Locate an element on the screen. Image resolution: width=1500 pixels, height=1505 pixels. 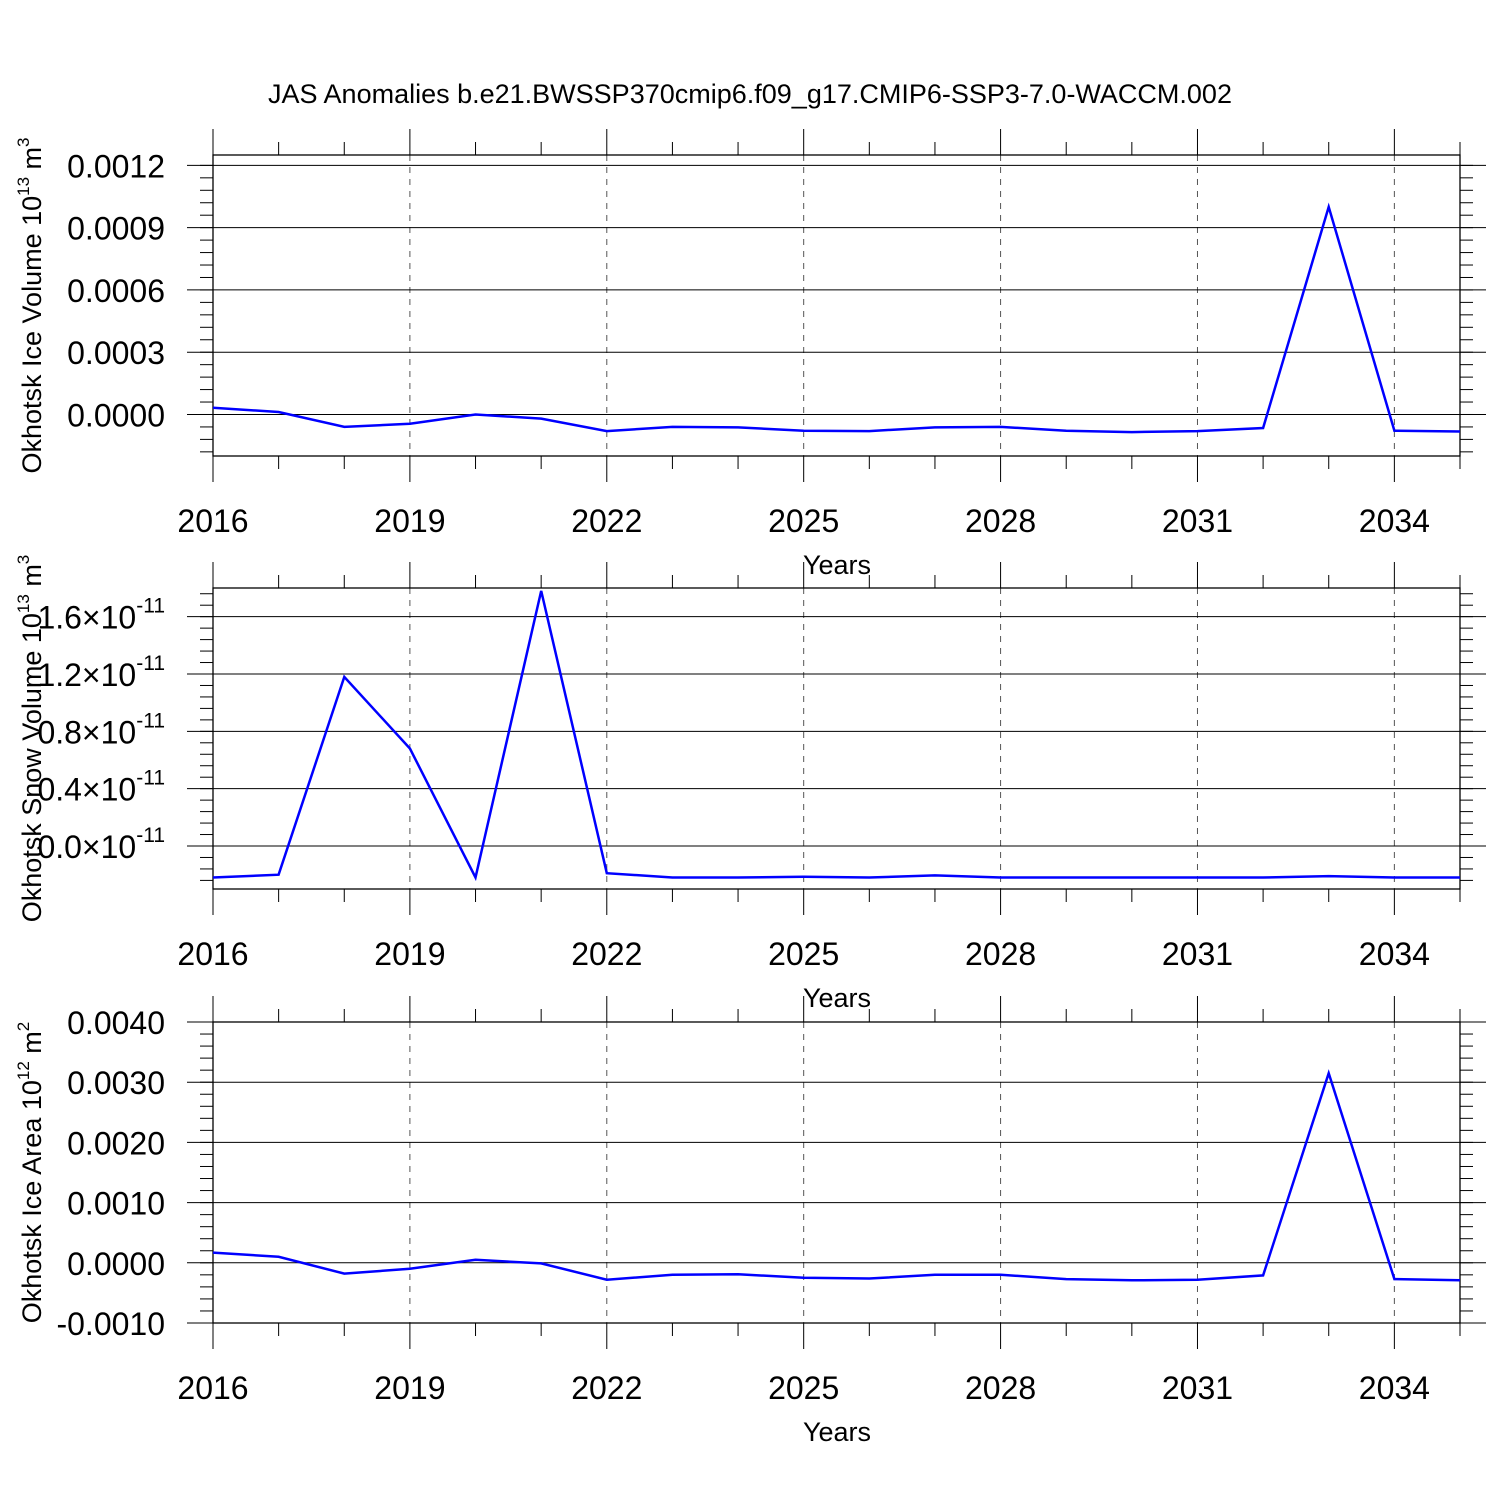
y-tick-label: 1.2×10⁻¹¹ is located at coordinates (101, 672).